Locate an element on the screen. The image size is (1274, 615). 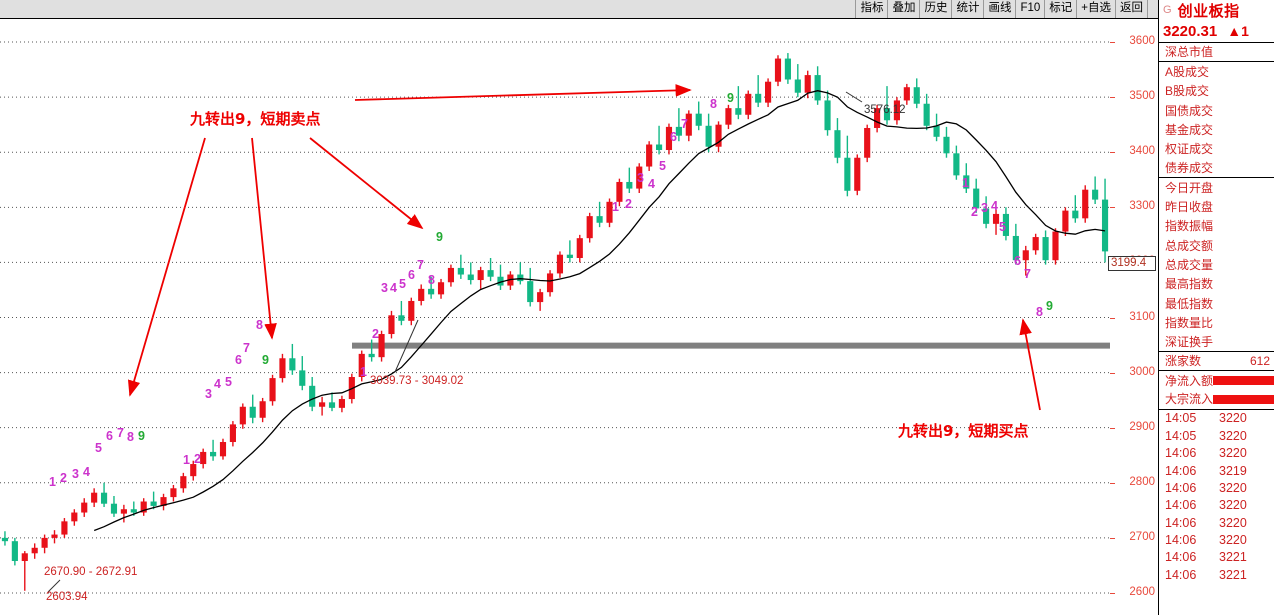
toolbar-indicator: 指标 is located at coordinates (871, 9).